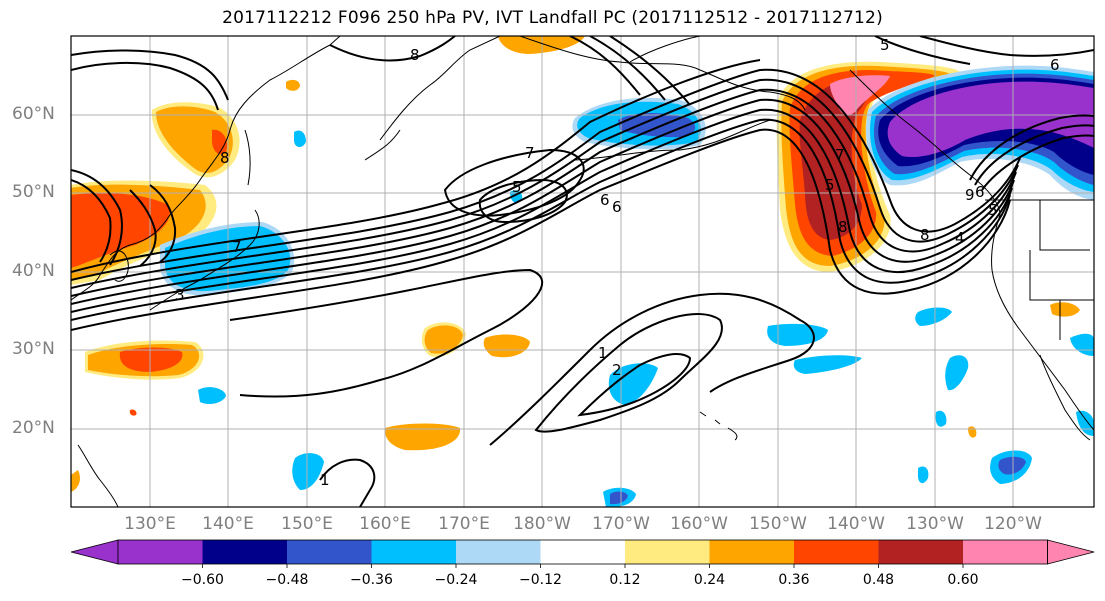 This screenshot has width=1105, height=601. Describe the element at coordinates (699, 524) in the screenshot. I see `lon-label: 160°W` at that location.